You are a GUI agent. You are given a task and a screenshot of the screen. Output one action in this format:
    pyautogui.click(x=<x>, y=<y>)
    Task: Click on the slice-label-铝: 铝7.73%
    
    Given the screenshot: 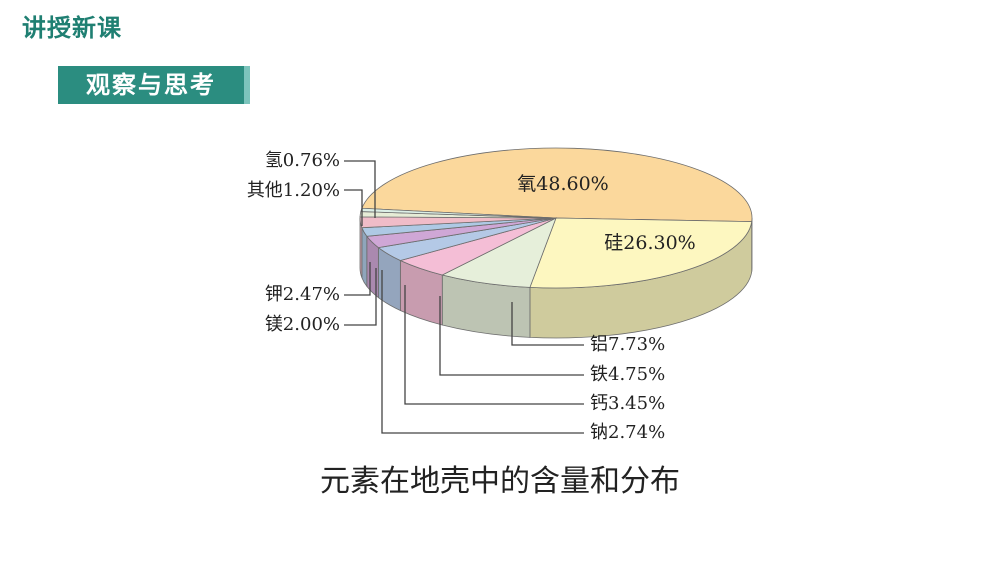 What is the action you would take?
    pyautogui.click(x=627, y=344)
    